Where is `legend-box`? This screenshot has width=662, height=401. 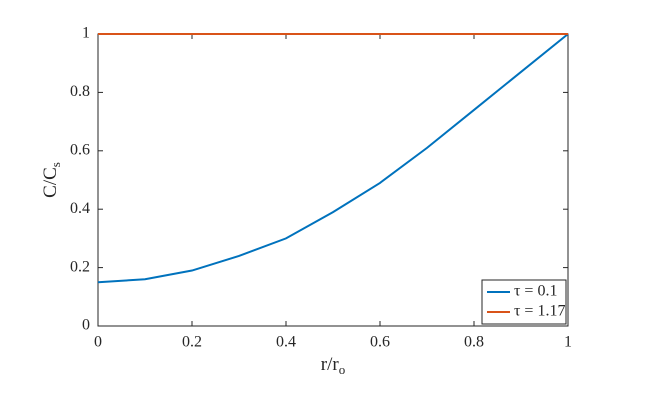 legend-box is located at coordinates (524, 302).